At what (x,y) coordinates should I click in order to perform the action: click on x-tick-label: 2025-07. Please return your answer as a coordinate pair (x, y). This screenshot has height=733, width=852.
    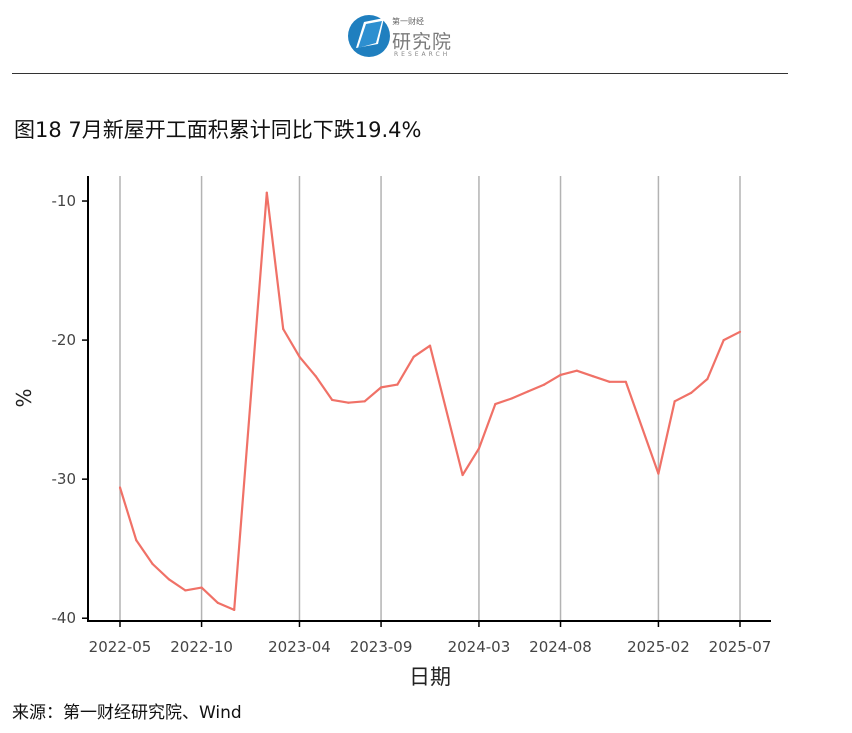
    Looking at the image, I should click on (740, 647).